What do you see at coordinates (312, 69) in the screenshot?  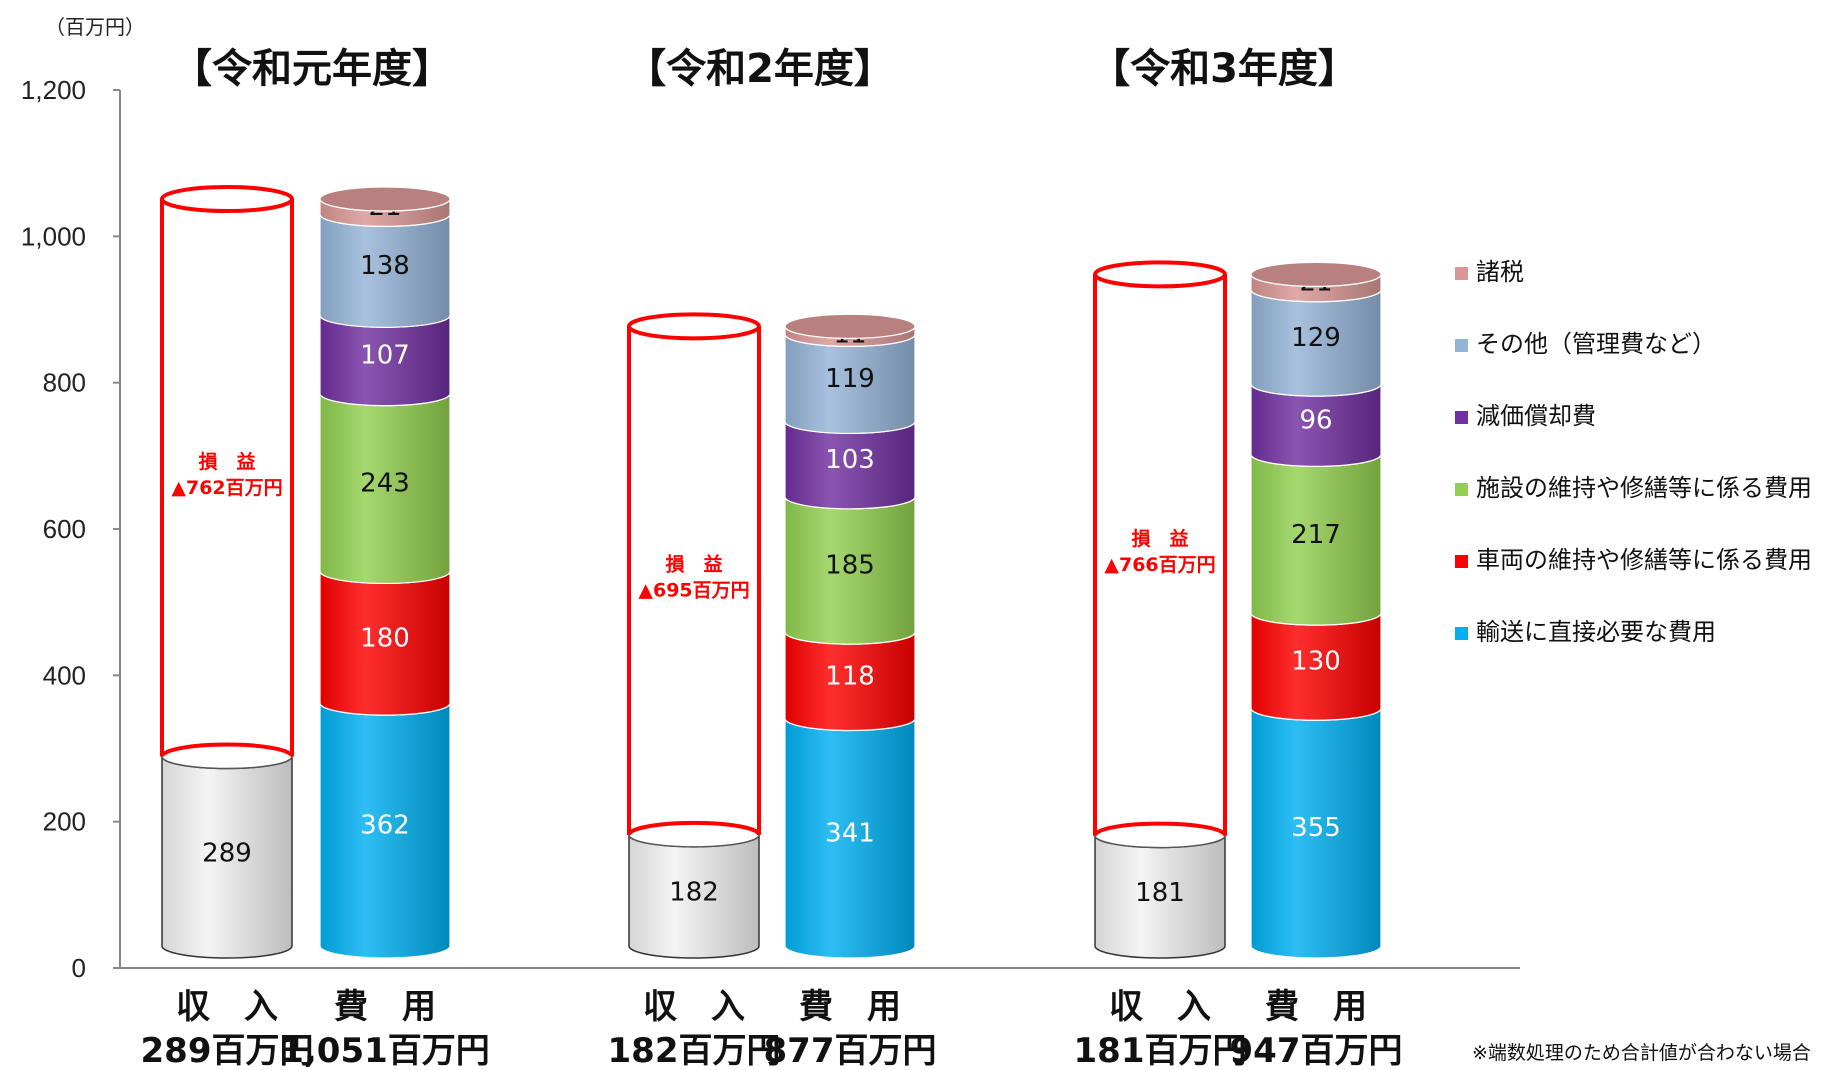 I see `year-title: 【令和元年度】` at bounding box center [312, 69].